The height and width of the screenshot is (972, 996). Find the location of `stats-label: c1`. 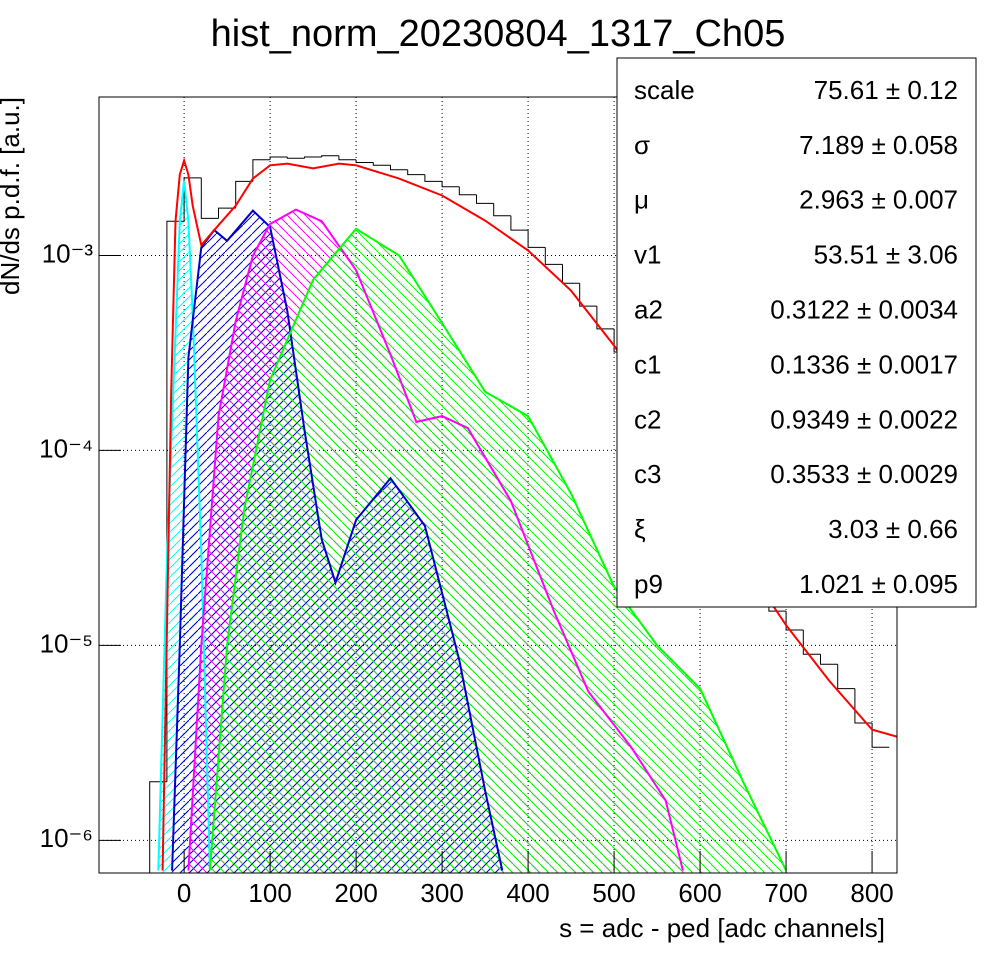

stats-label: c1 is located at coordinates (647, 364).